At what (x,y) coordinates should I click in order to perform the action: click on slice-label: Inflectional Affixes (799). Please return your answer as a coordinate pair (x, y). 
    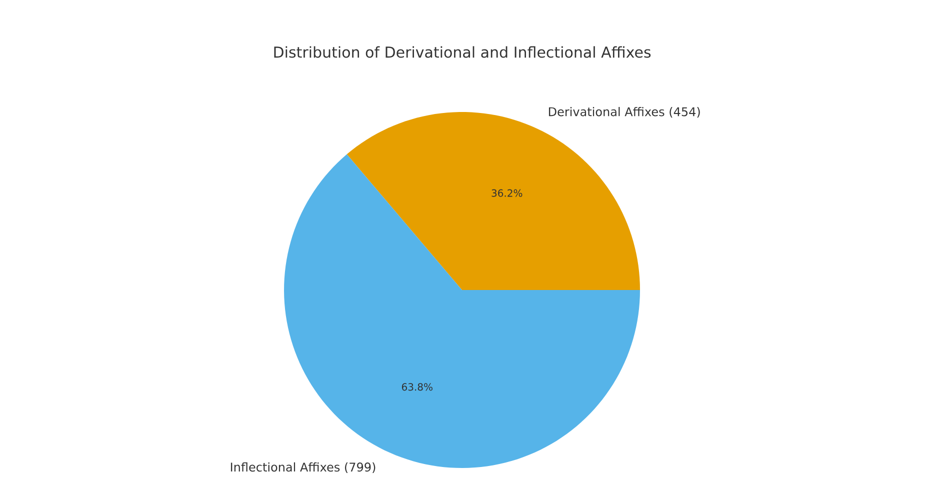
    Looking at the image, I should click on (303, 468).